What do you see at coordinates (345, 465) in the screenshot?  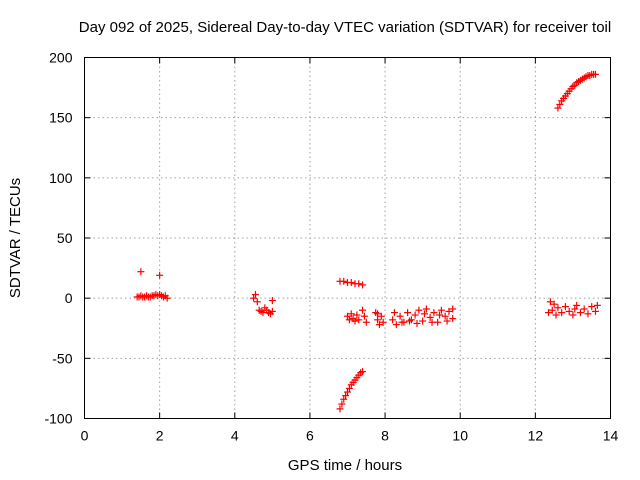 I see `x-axis-label: GPS time / hours` at bounding box center [345, 465].